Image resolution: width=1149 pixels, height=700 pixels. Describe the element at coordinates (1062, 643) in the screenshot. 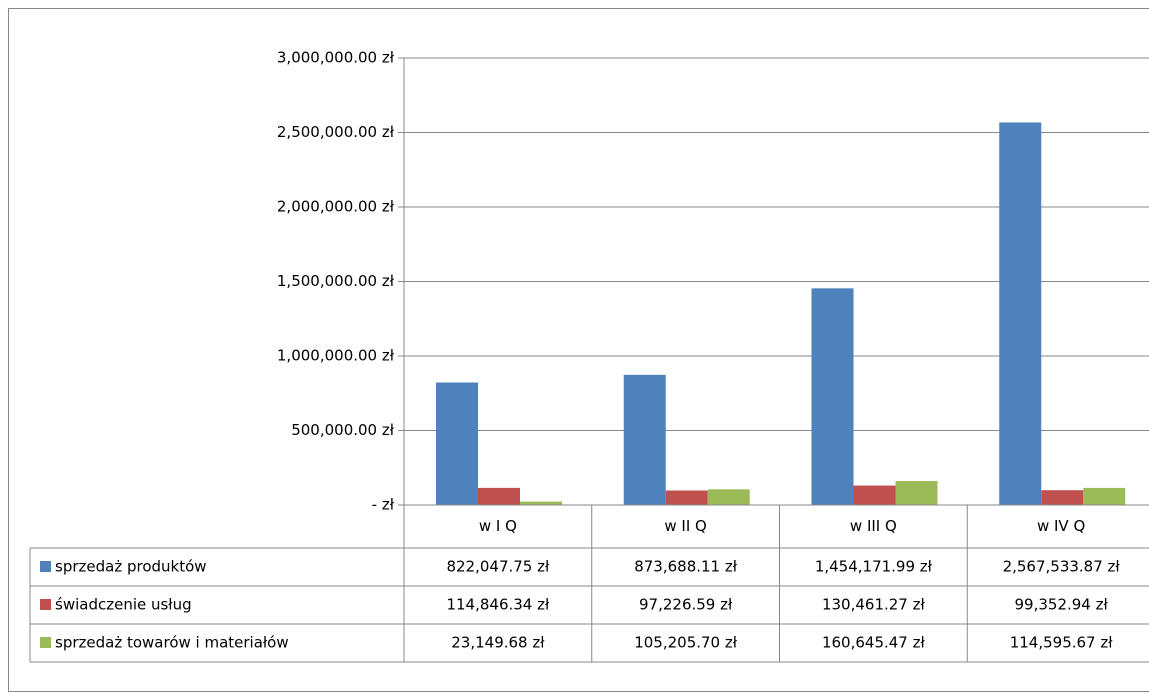

I see `table-value: 114,595.67 zł` at that location.